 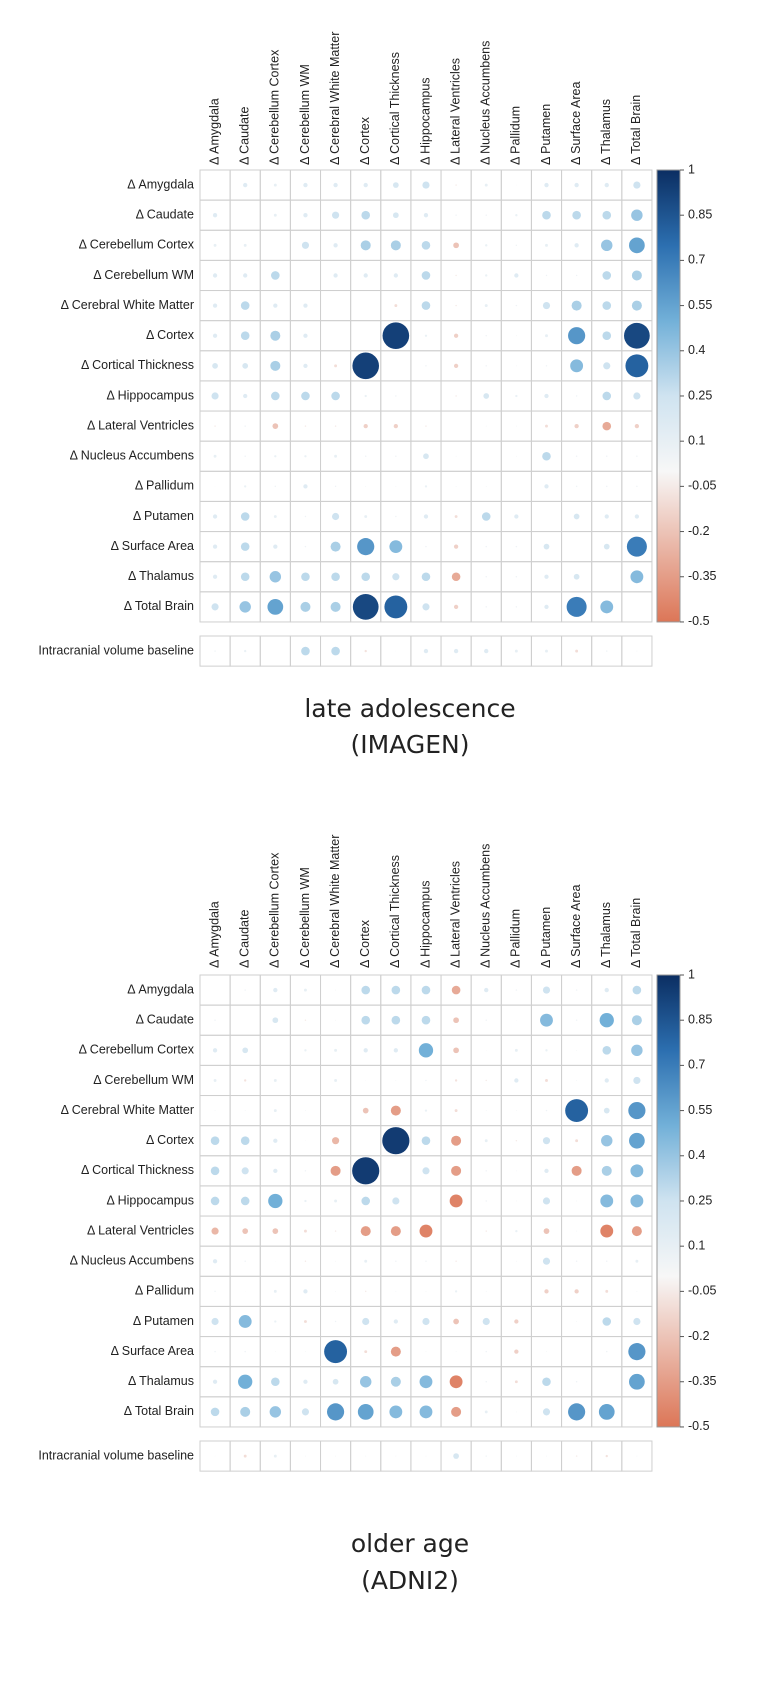 What do you see at coordinates (699, 621) in the screenshot?
I see `colorbar-tick-label: -0.5` at bounding box center [699, 621].